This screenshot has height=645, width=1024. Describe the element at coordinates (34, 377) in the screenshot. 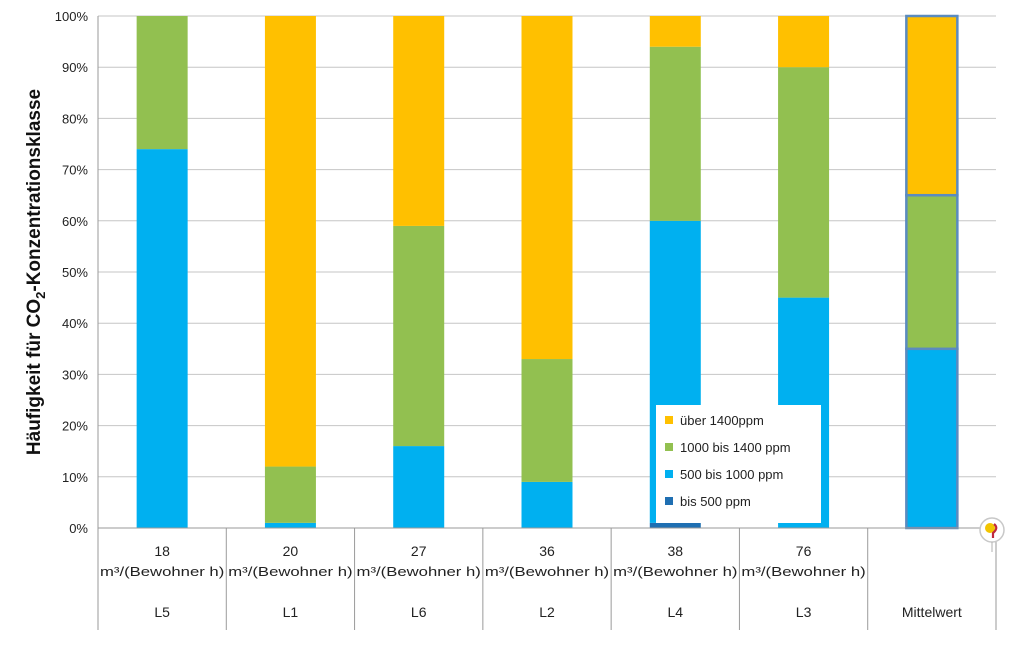

I see `y-axis-label-part: Häufigkeit für CO` at that location.